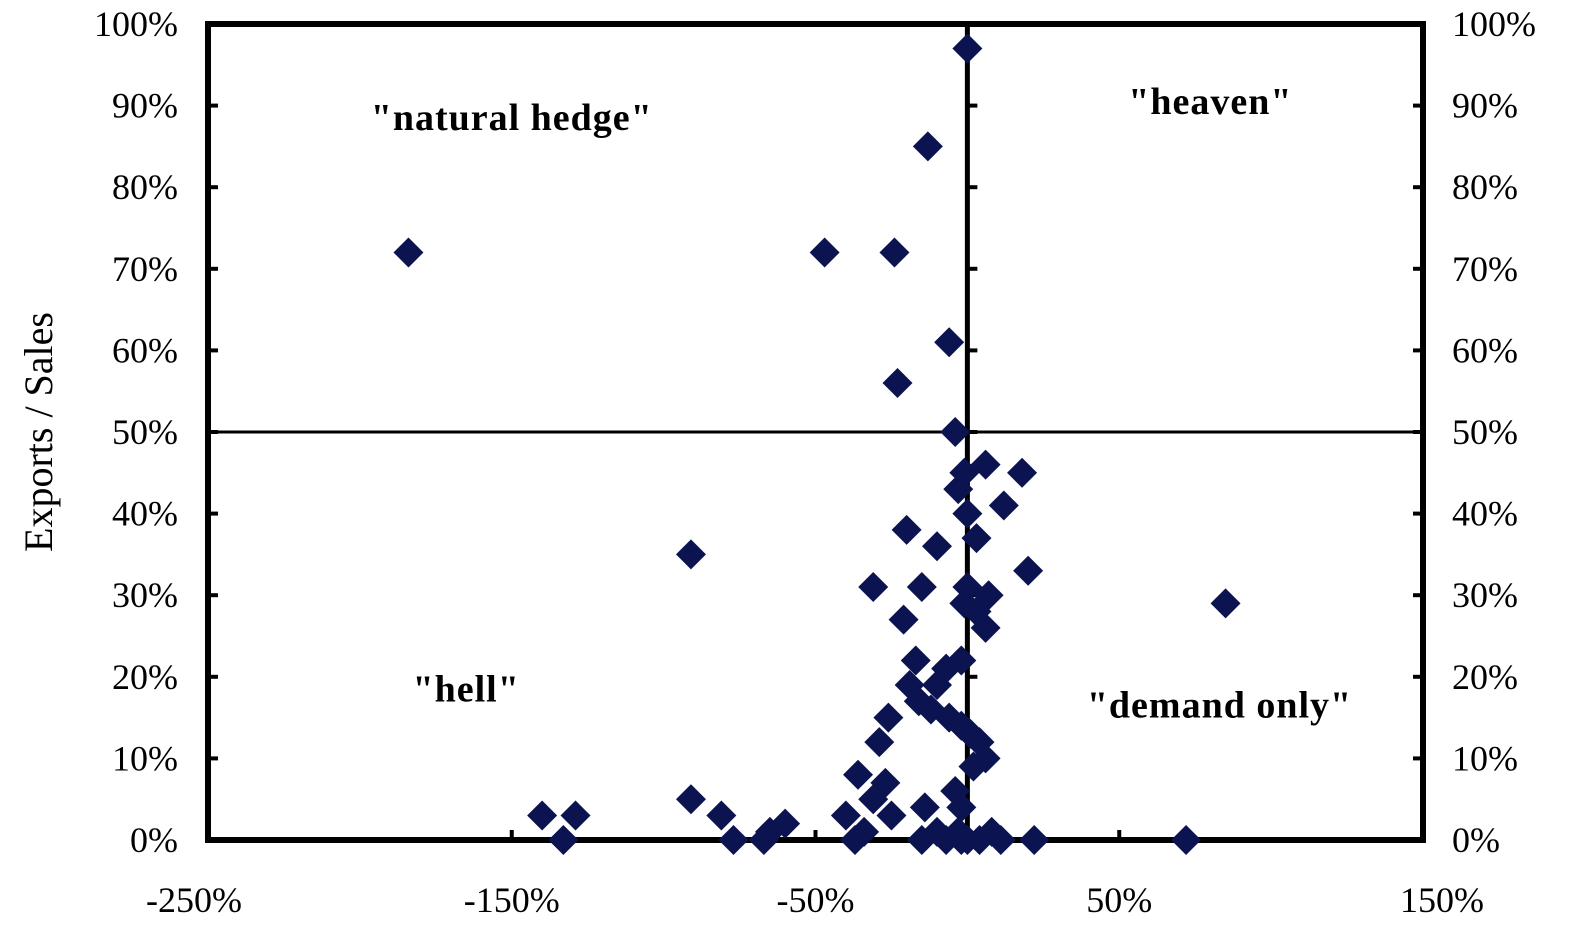 The image size is (1569, 925). I want to click on y-tick-label: 40%, so click(145, 514).